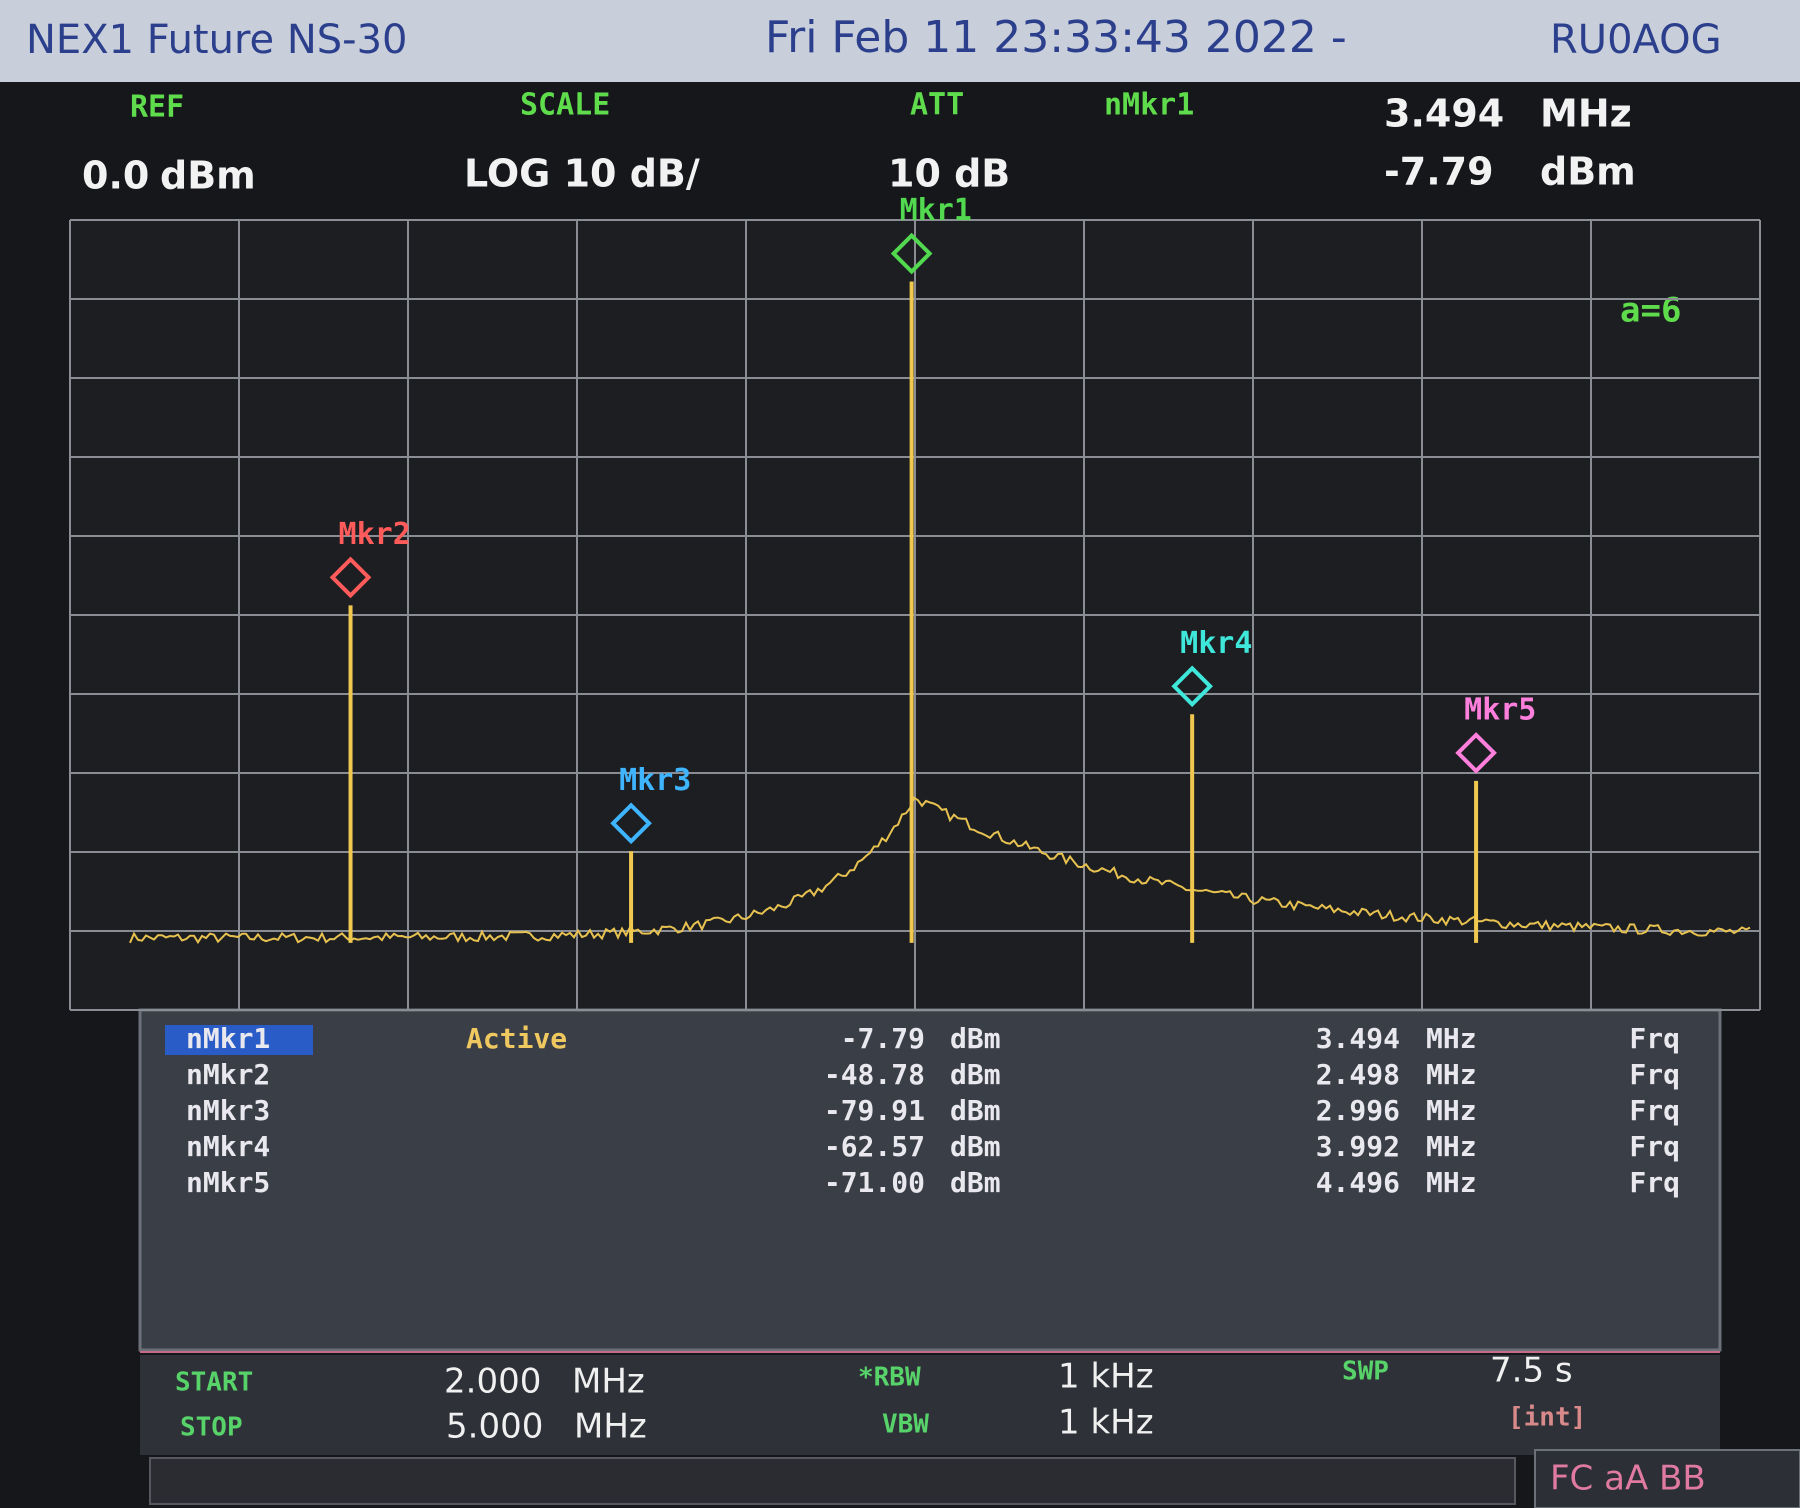  Describe the element at coordinates (1106, 1423) in the screenshot. I see `vbw-value: 1 kHz` at that location.